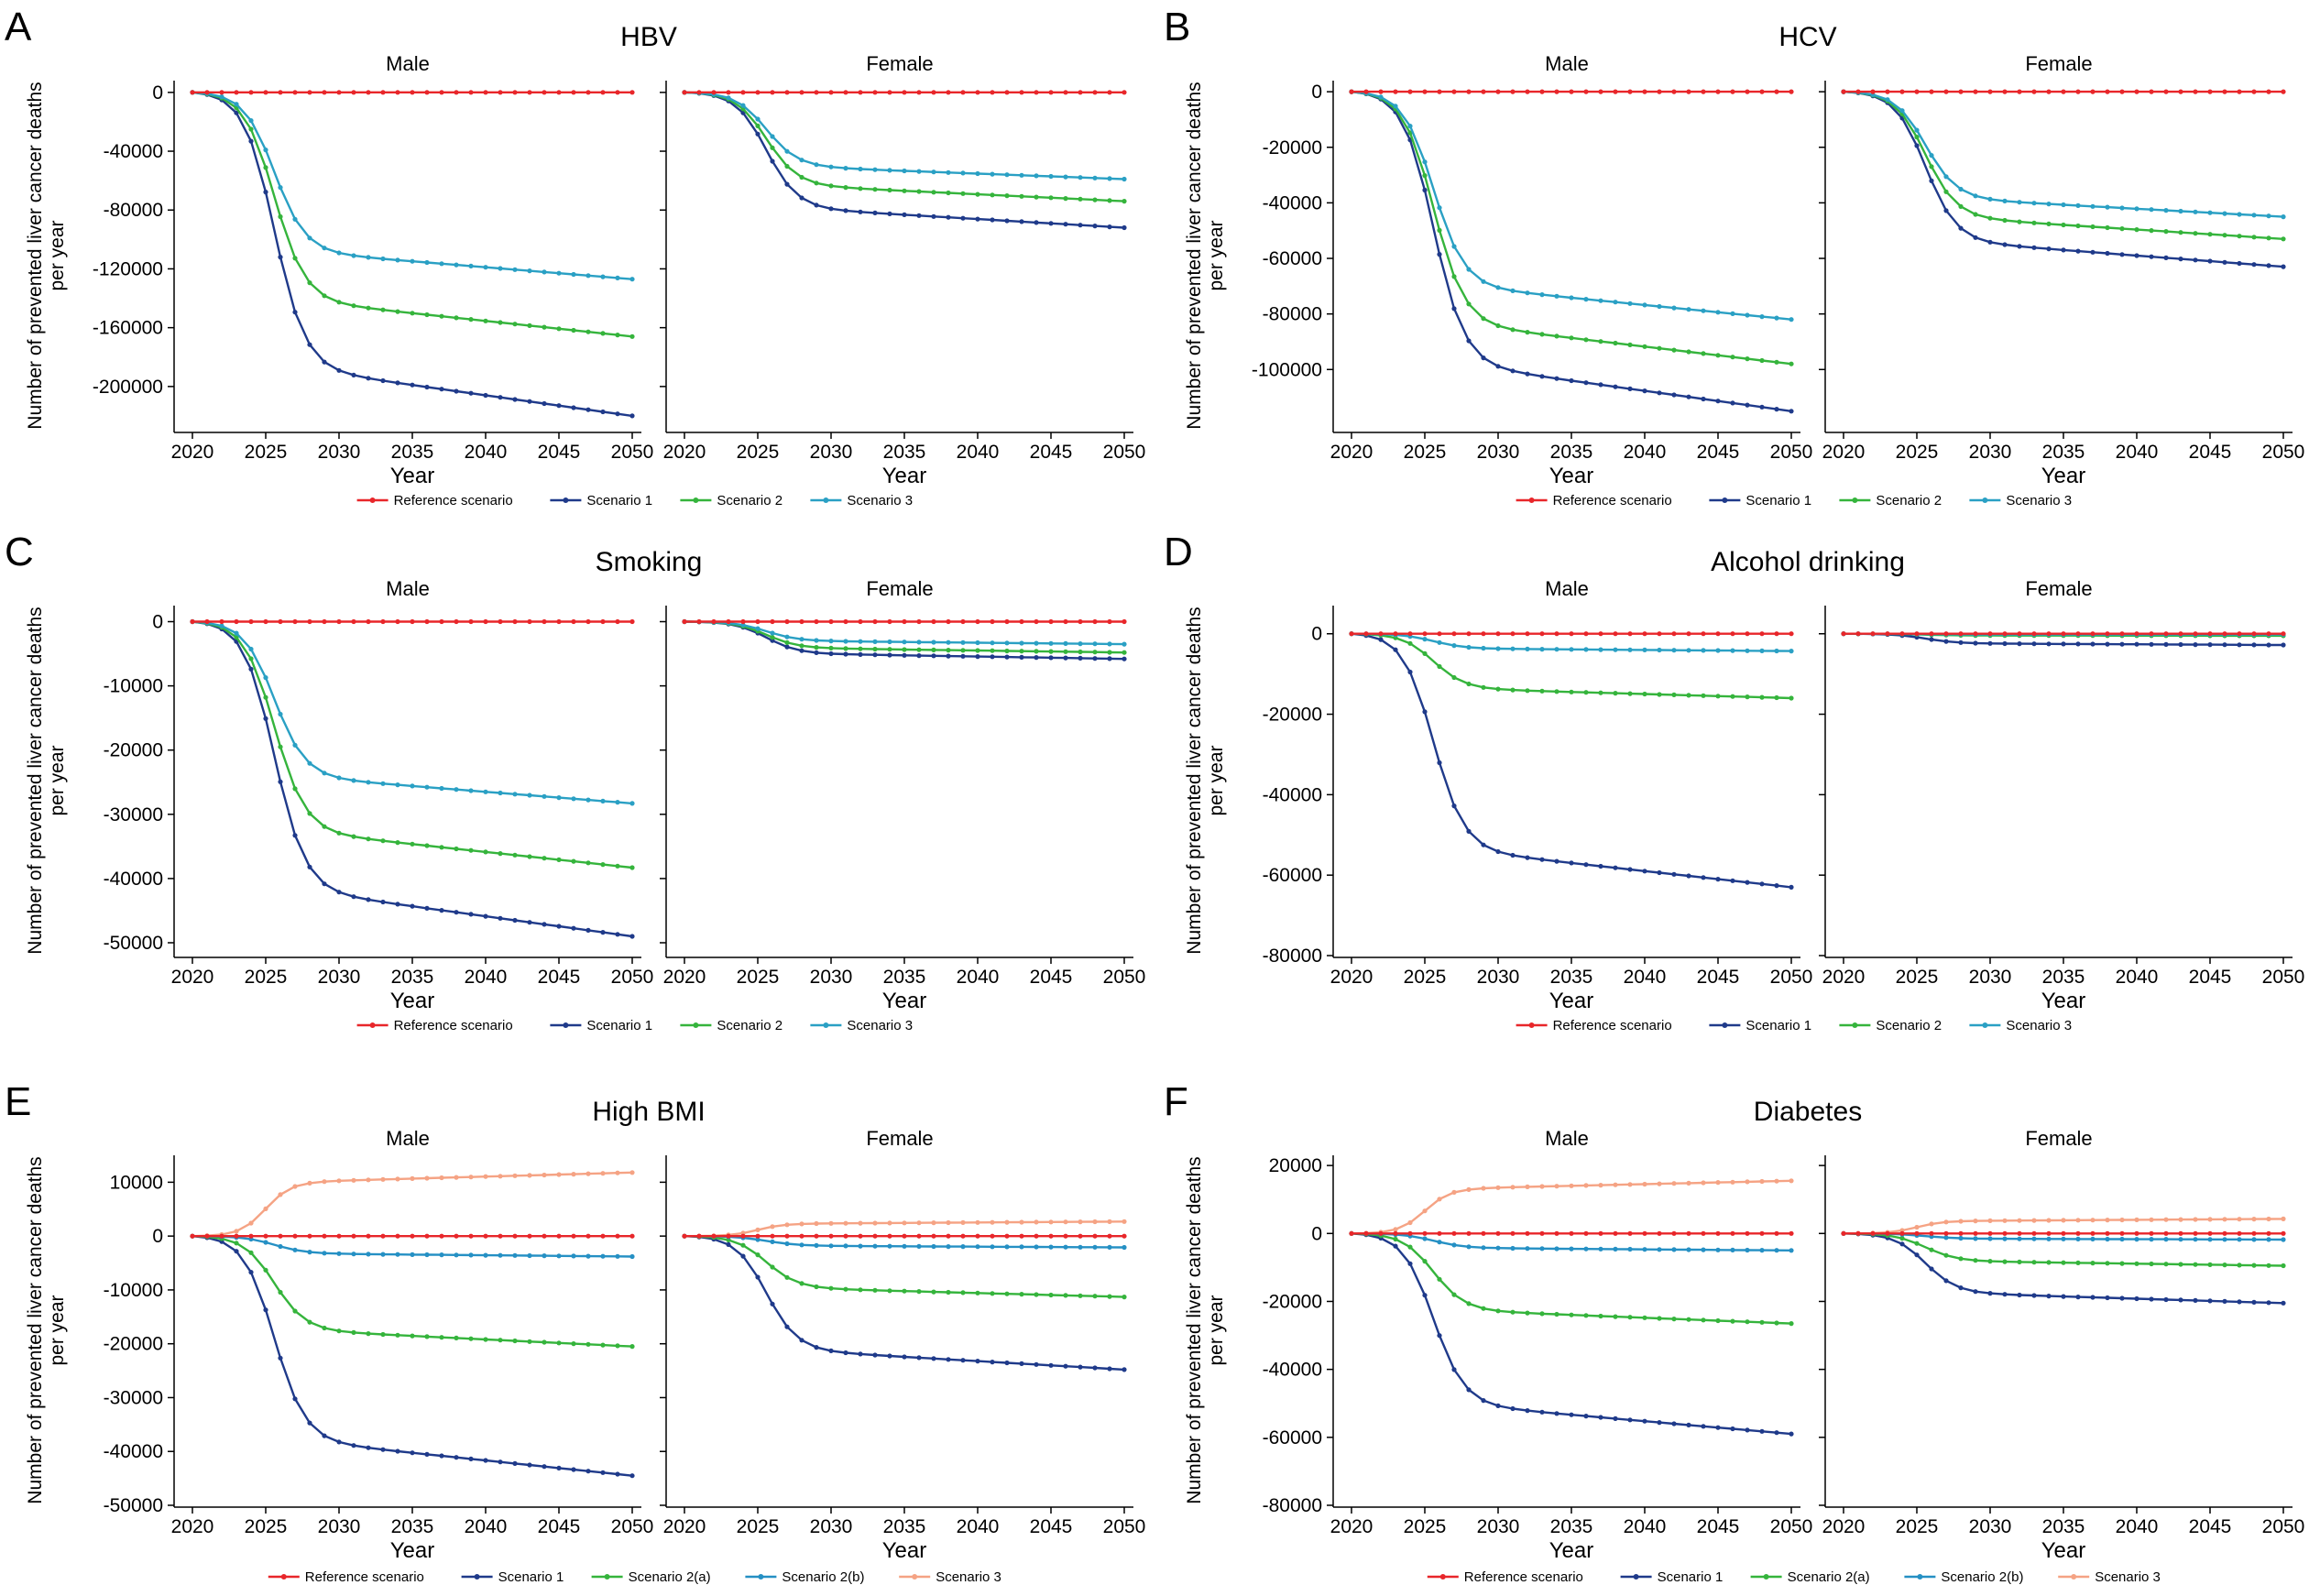  What do you see at coordinates (1567, 1138) in the screenshot?
I see `facet-label: Male` at bounding box center [1567, 1138].